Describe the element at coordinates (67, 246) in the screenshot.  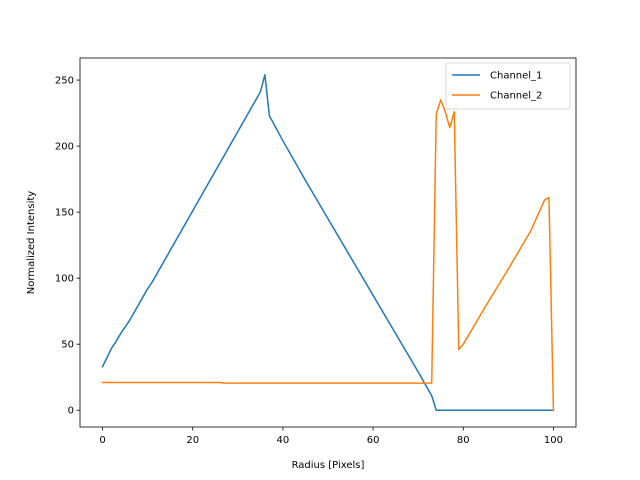
I see `y-axis-ticks: 0 50 100 150 200 250` at that location.